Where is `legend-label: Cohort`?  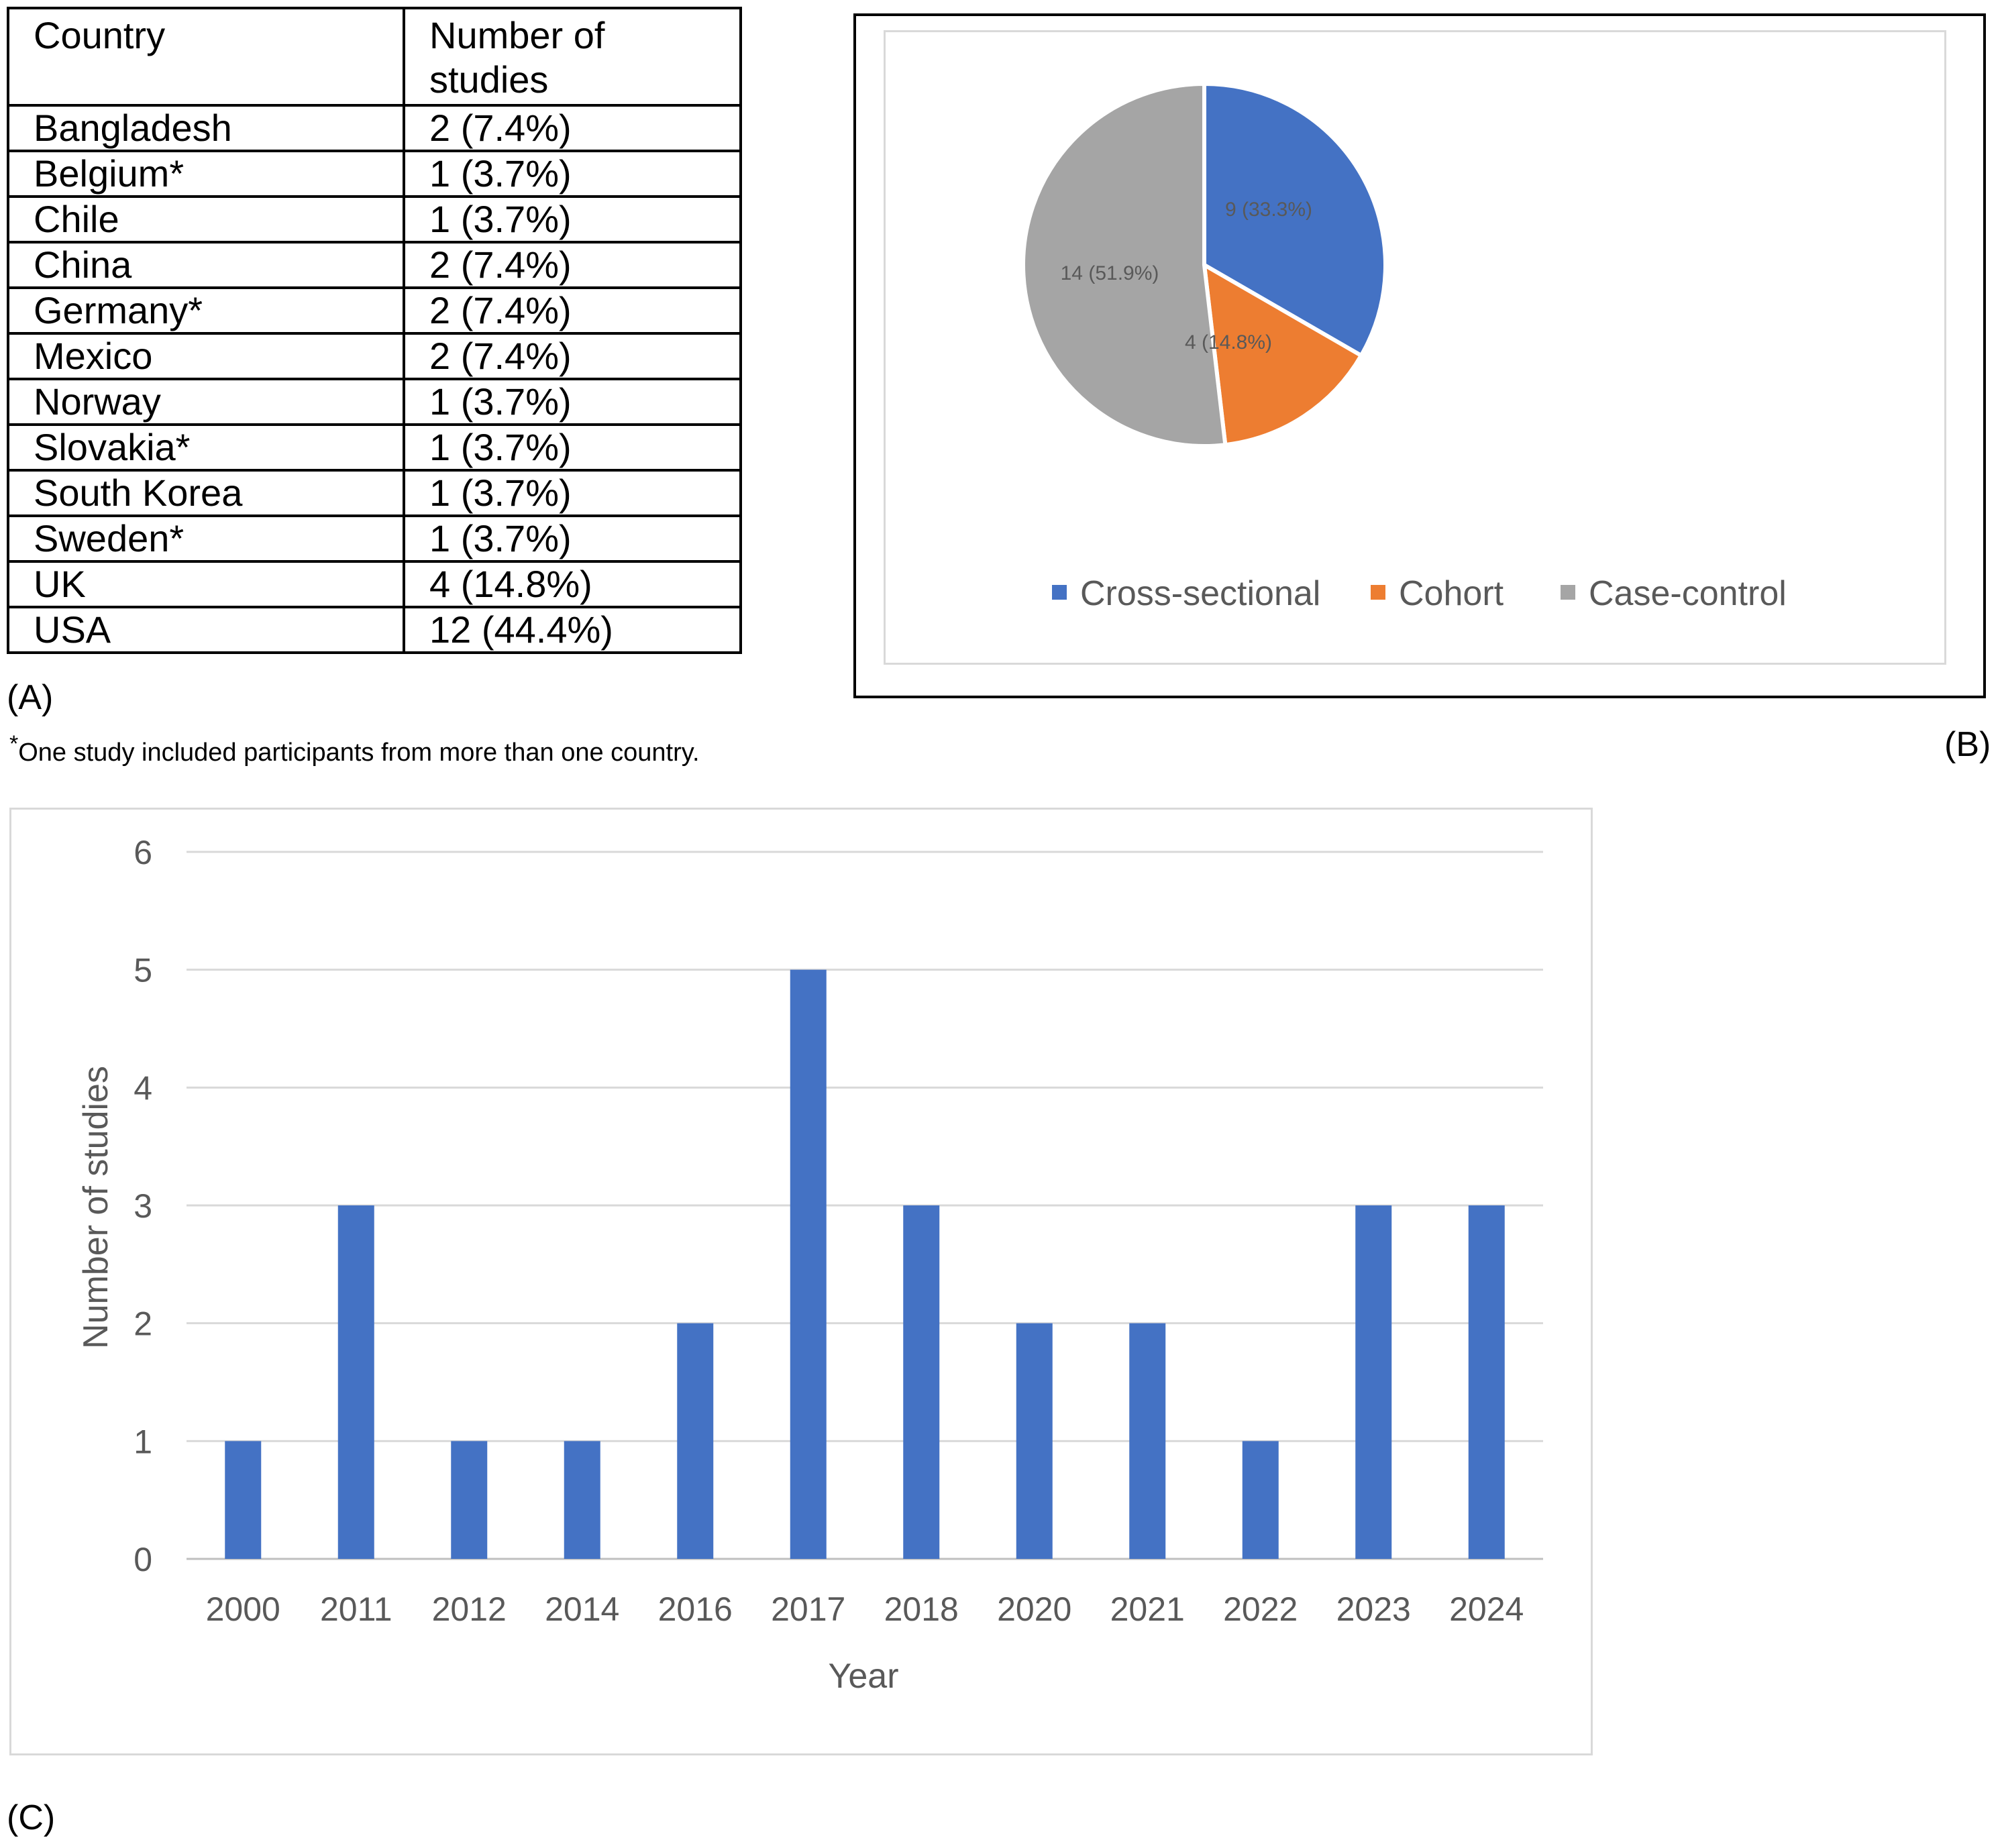
legend-label: Cohort is located at coordinates (1451, 593).